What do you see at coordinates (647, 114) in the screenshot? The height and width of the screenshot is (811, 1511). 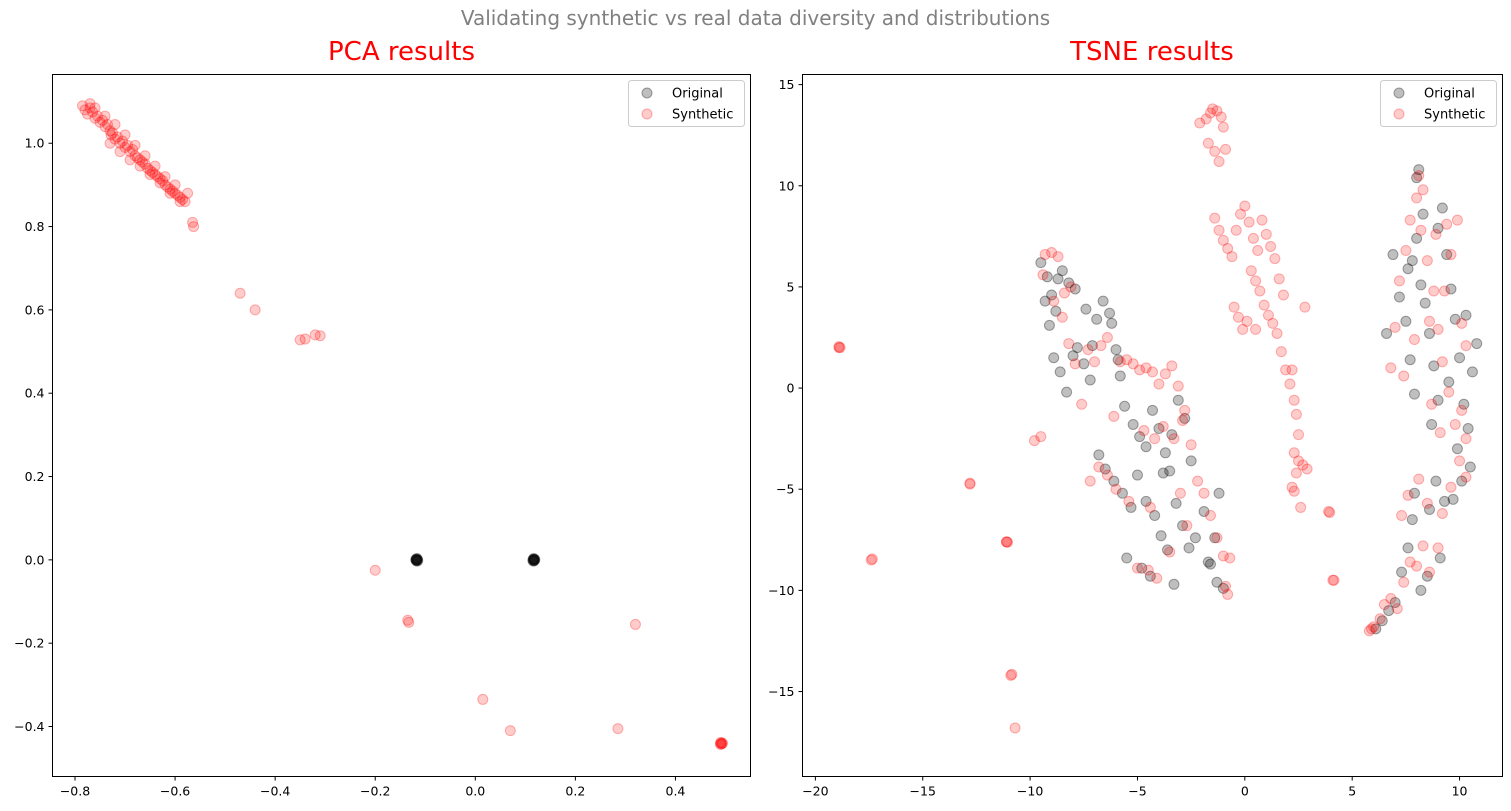 I see `pca-legend-synthetic-marker` at bounding box center [647, 114].